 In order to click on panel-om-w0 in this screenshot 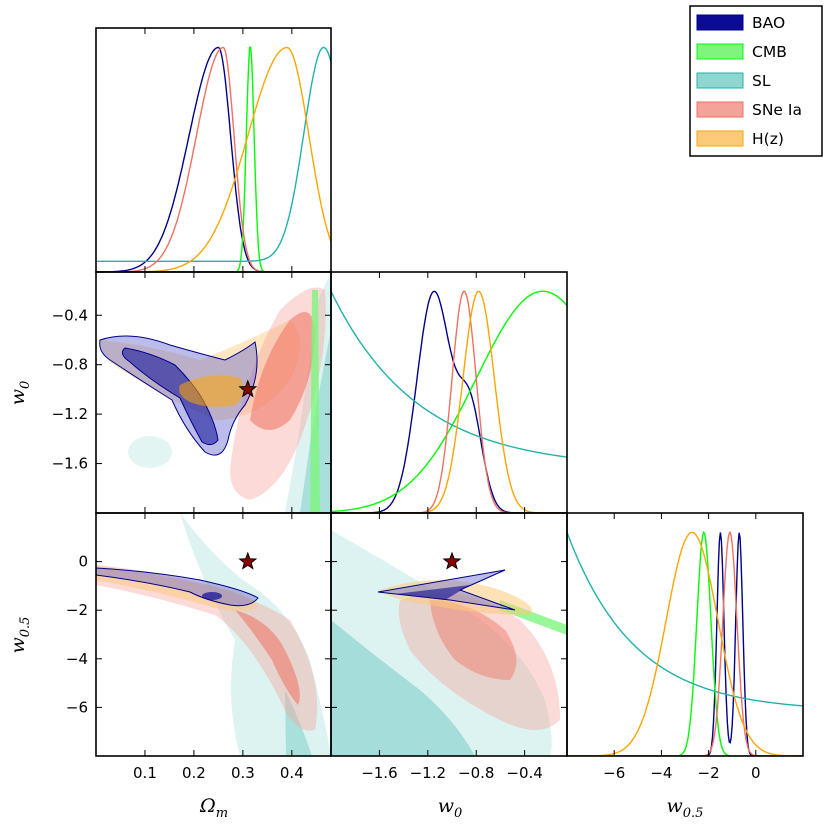, I will do `click(215, 392)`.